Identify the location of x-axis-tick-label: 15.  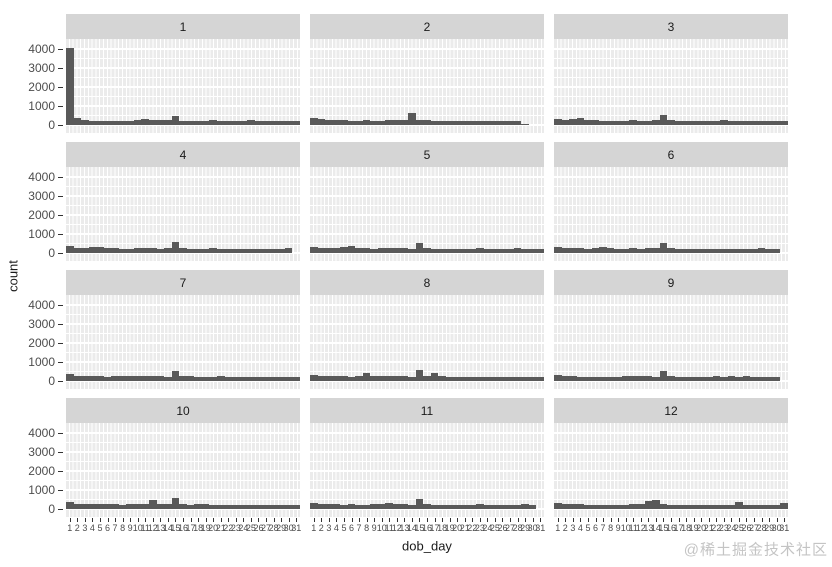
(419, 528).